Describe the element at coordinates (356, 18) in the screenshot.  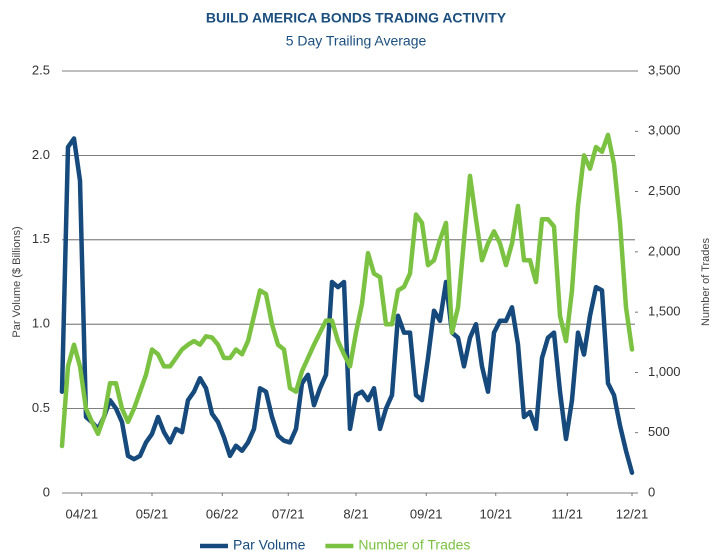
I see `chart-title: BUILD AMERICA BONDS TRADING ACTIVITY` at that location.